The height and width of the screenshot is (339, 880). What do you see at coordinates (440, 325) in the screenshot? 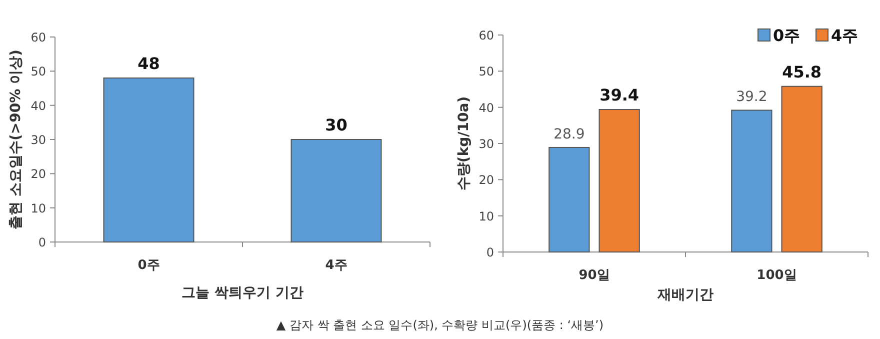
I see `text: ▲ 감자 싹 출현 소요 일수(좌), 수확량 비교(우)(품종 : ‘새봉’)` at bounding box center [440, 325].